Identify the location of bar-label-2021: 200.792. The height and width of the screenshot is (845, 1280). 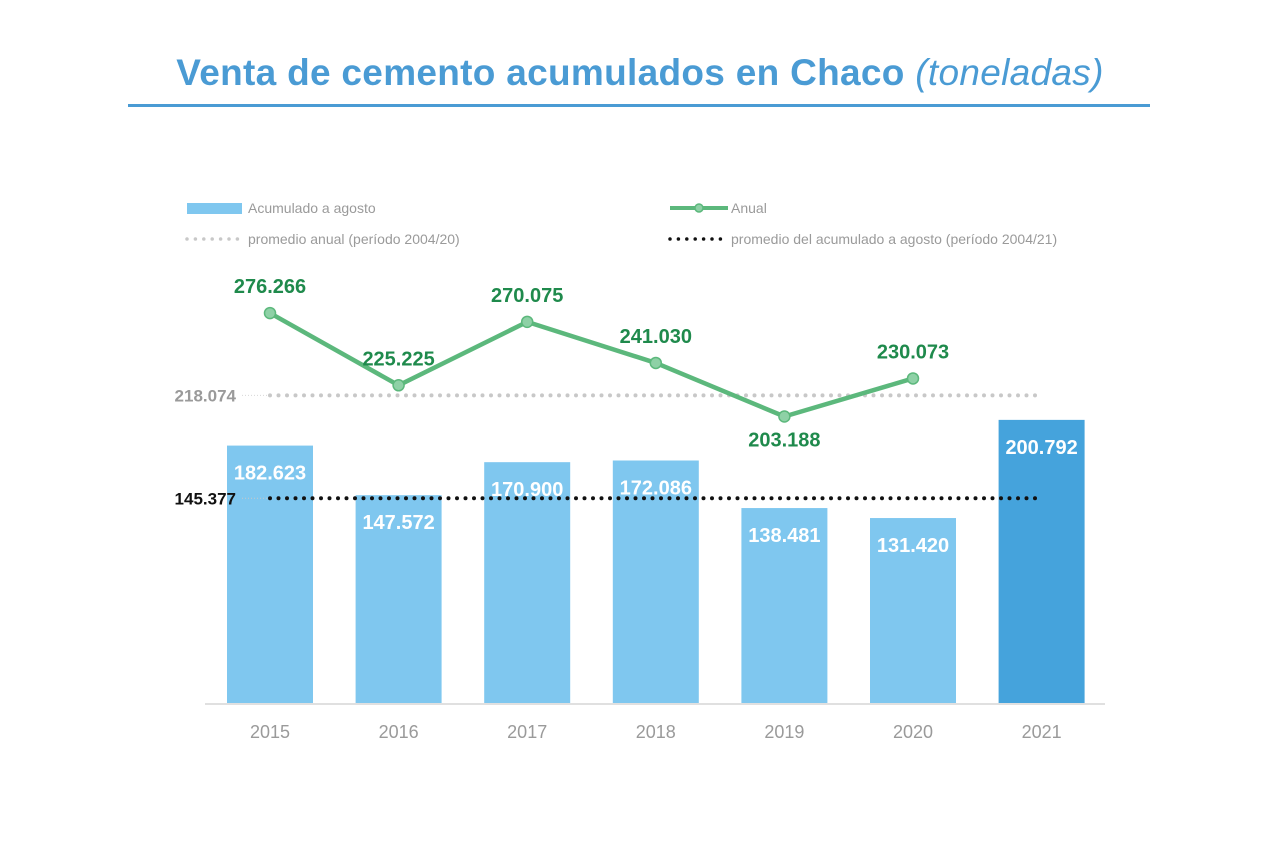
(1041, 448).